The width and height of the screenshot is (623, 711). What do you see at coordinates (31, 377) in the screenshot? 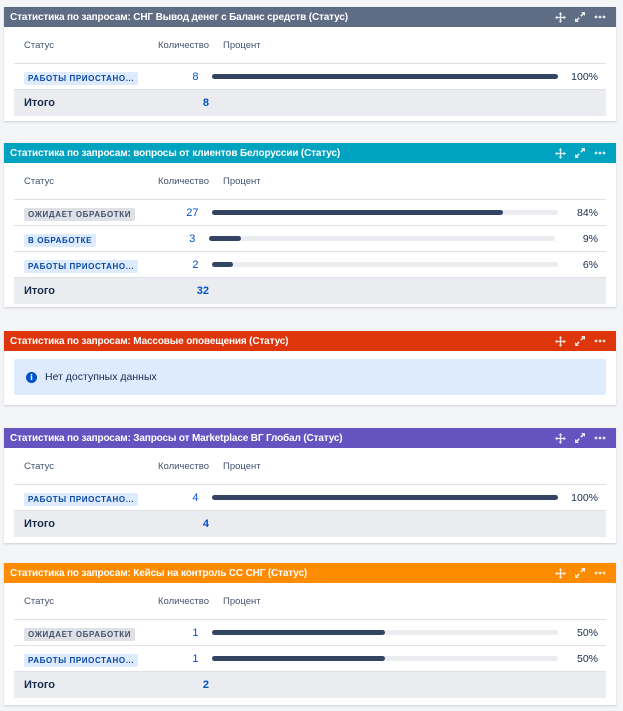
I see `info-icon: i` at bounding box center [31, 377].